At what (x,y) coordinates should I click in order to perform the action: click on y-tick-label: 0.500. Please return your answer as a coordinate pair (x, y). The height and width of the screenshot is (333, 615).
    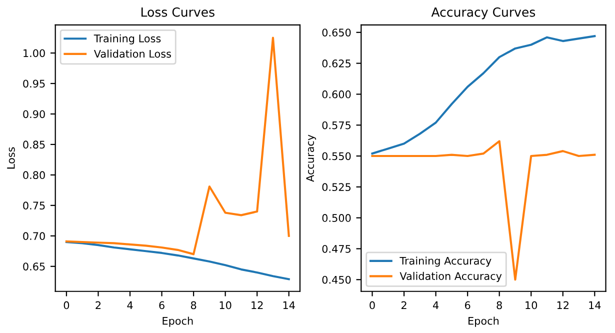
    Looking at the image, I should click on (336, 218).